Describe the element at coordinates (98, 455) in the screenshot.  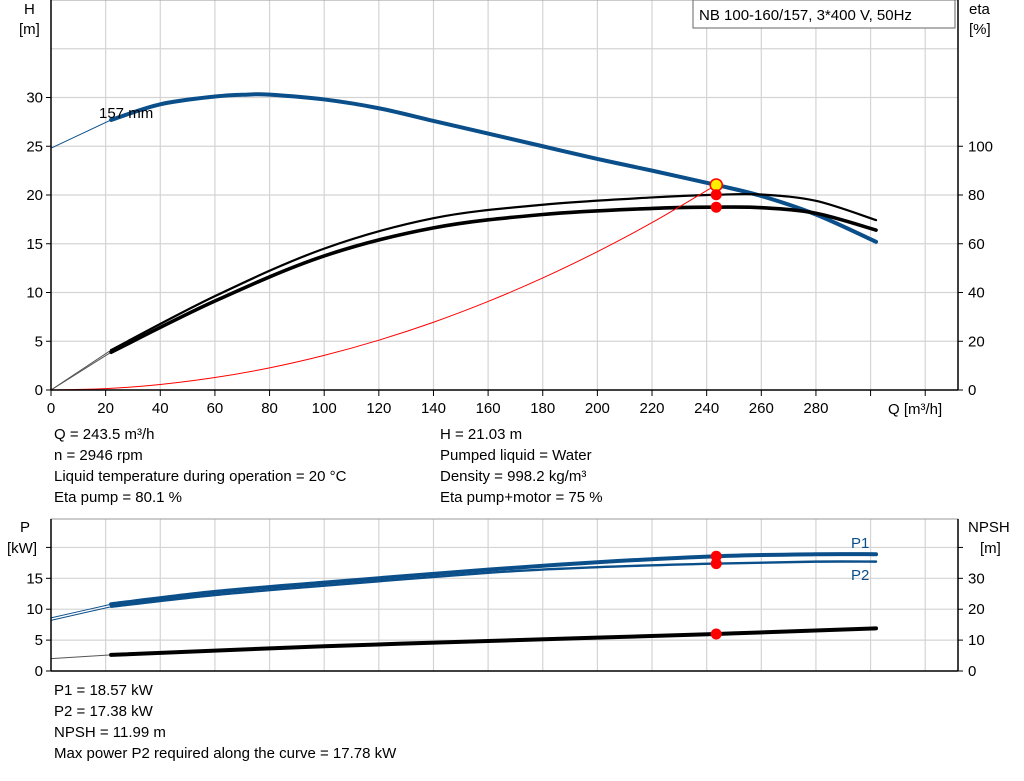
I see `info-speed: n = 2946 rpm` at that location.